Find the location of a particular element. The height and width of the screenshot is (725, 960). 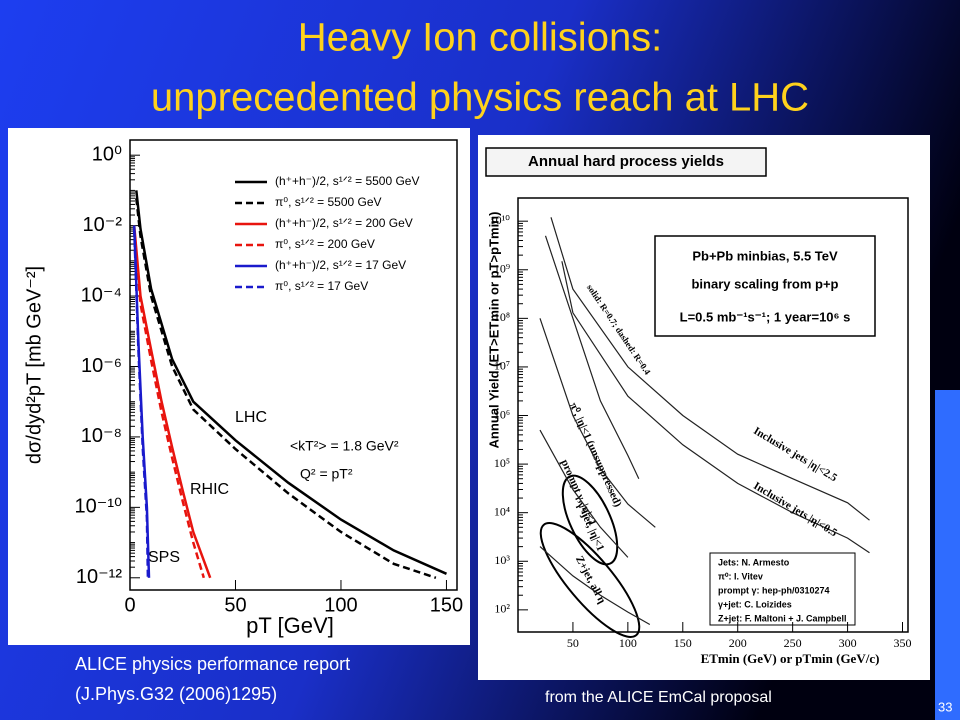

y-tick-label: 10⁹ is located at coordinates (502, 269).